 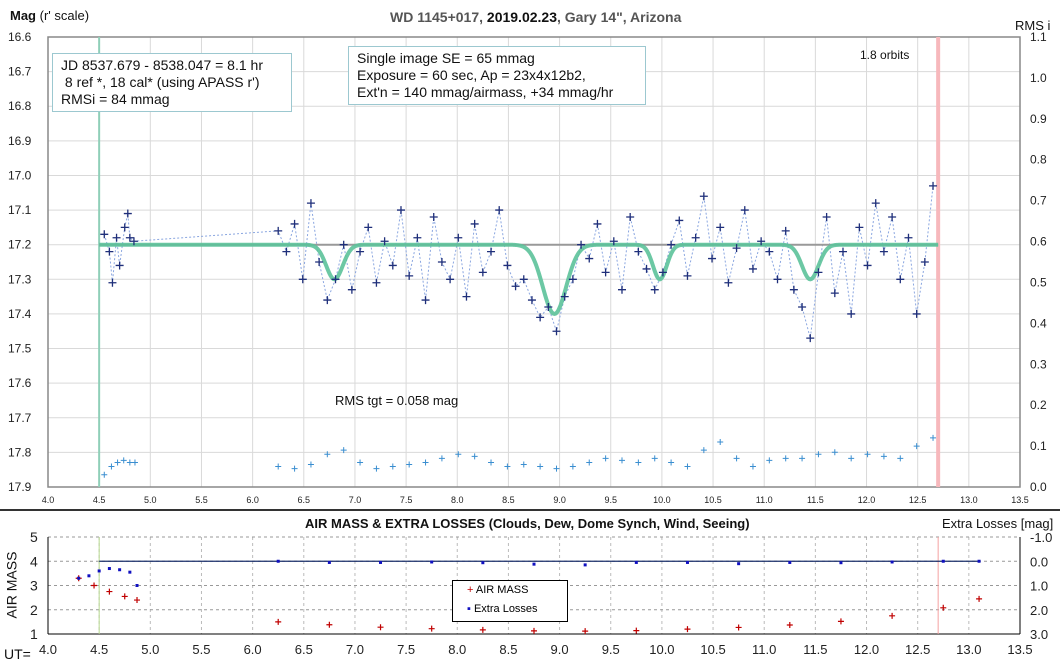 What do you see at coordinates (446, 58) in the screenshot?
I see `annotation-se: Single image SE = 65 mmag` at bounding box center [446, 58].